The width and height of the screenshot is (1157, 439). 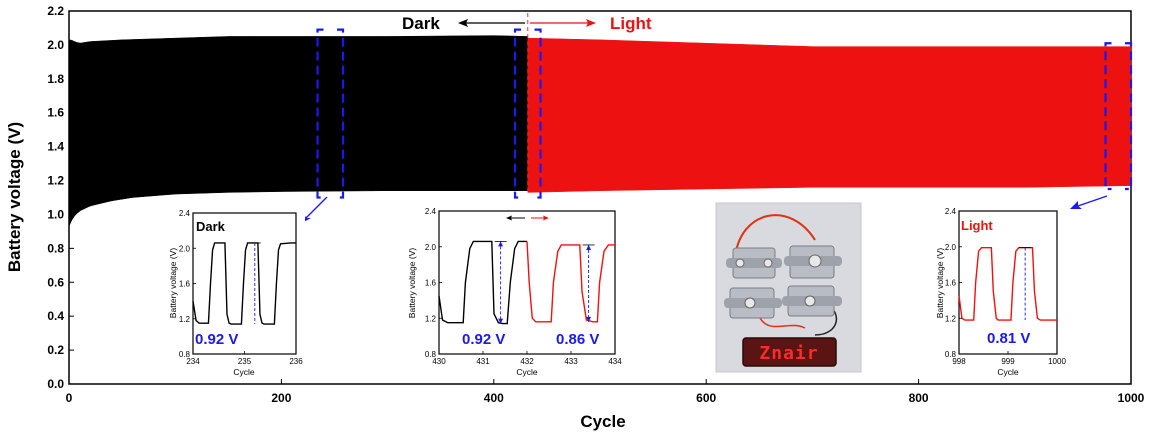 I want to click on inset-light-x-tick-label: 999, so click(x=1008, y=361).